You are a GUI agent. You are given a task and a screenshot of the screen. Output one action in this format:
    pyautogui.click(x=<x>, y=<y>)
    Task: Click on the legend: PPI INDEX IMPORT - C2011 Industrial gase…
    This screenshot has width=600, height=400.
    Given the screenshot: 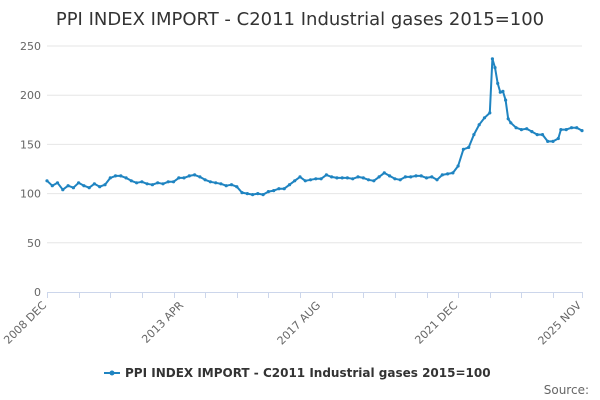 What is the action you would take?
    pyautogui.click(x=297, y=373)
    